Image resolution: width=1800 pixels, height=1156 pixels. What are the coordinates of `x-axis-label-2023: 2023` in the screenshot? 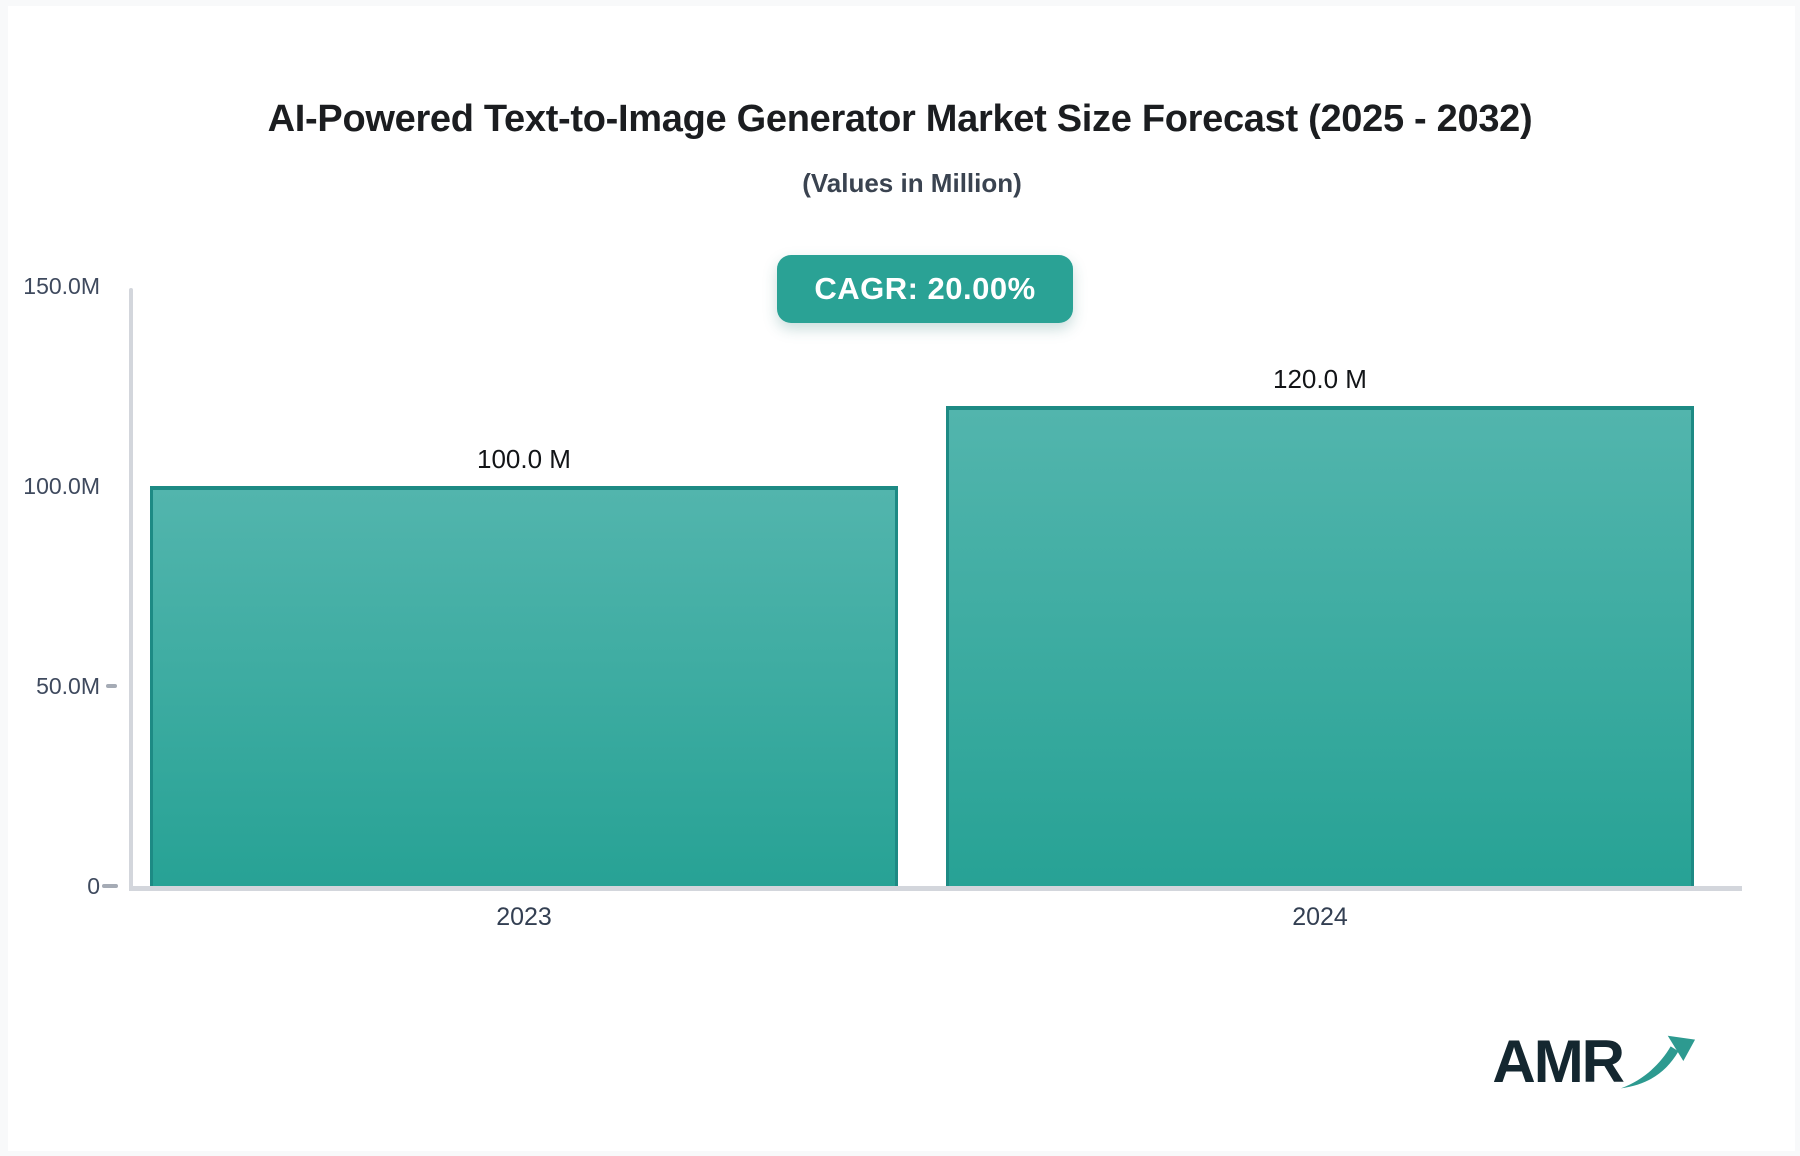 It's located at (524, 917).